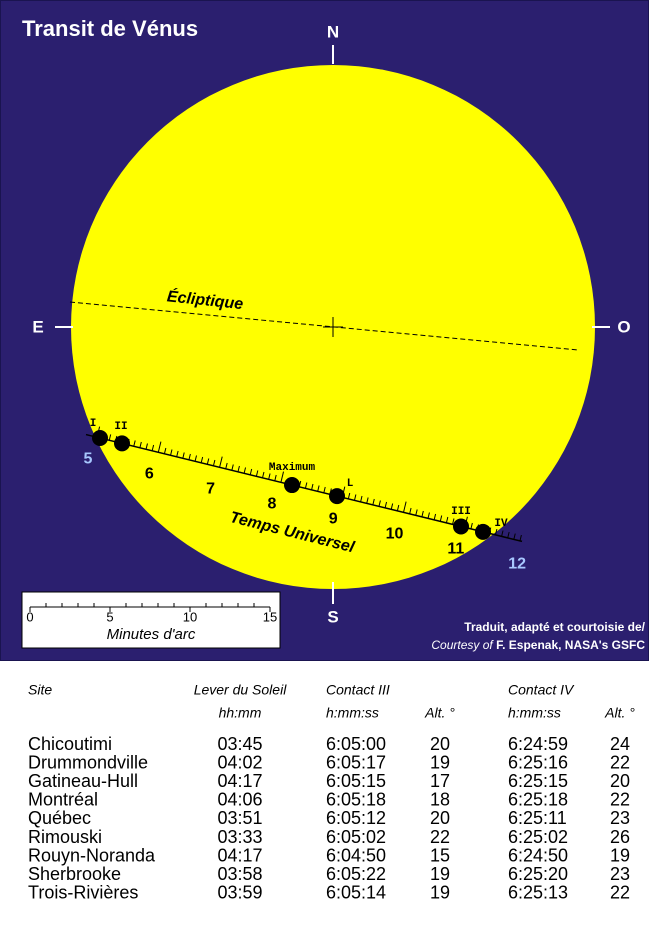  What do you see at coordinates (350, 484) in the screenshot?
I see `l-label: L` at bounding box center [350, 484].